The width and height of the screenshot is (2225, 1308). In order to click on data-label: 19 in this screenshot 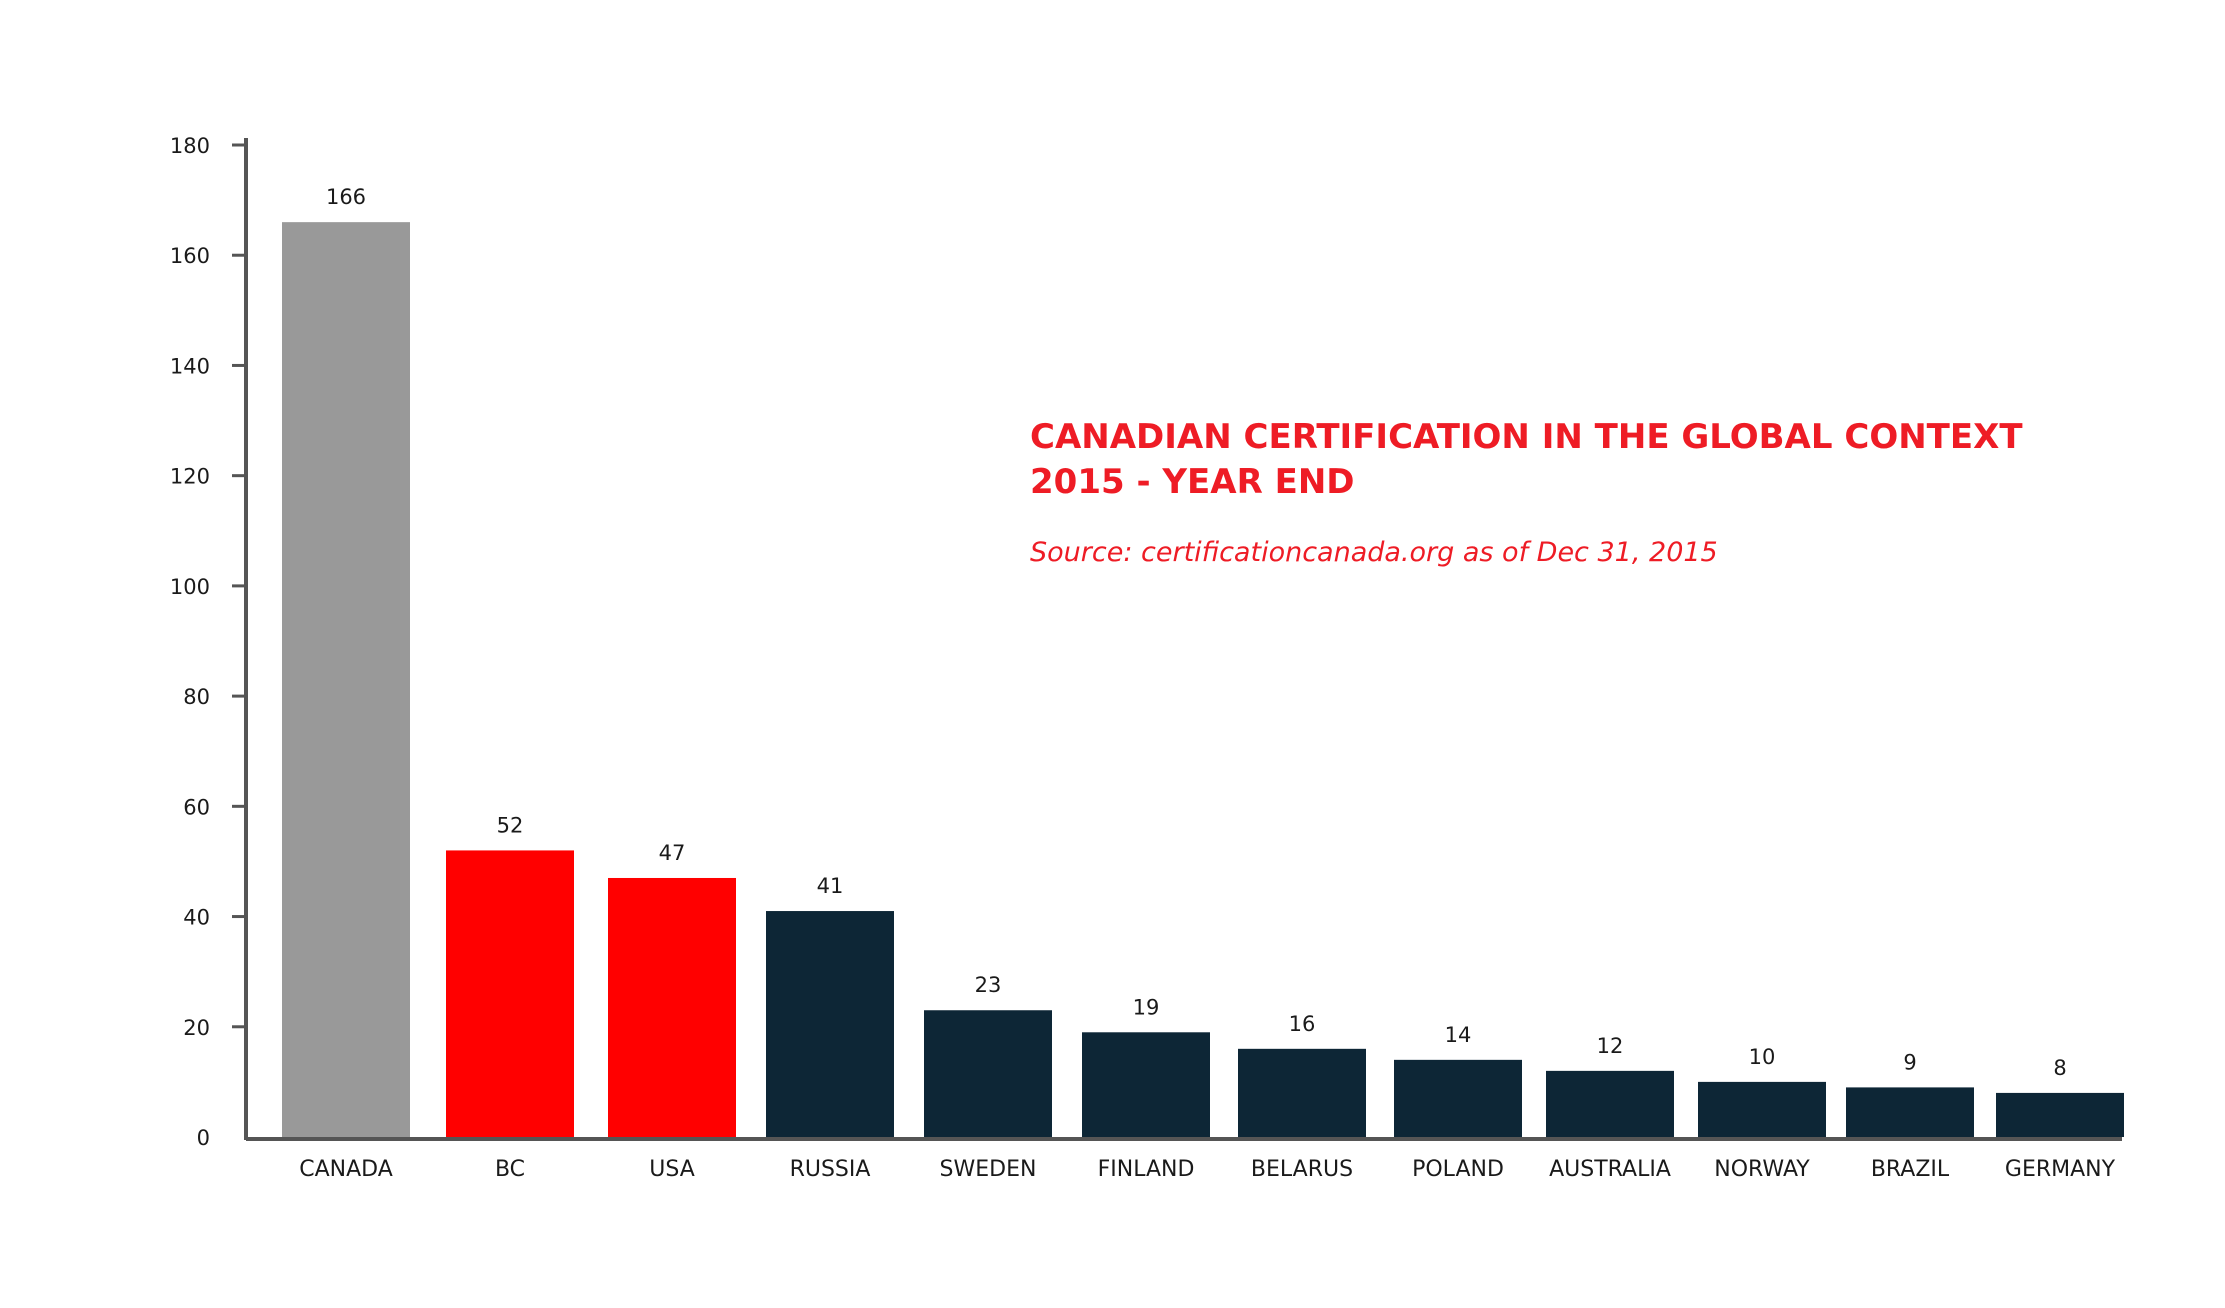, I will do `click(1146, 1007)`.